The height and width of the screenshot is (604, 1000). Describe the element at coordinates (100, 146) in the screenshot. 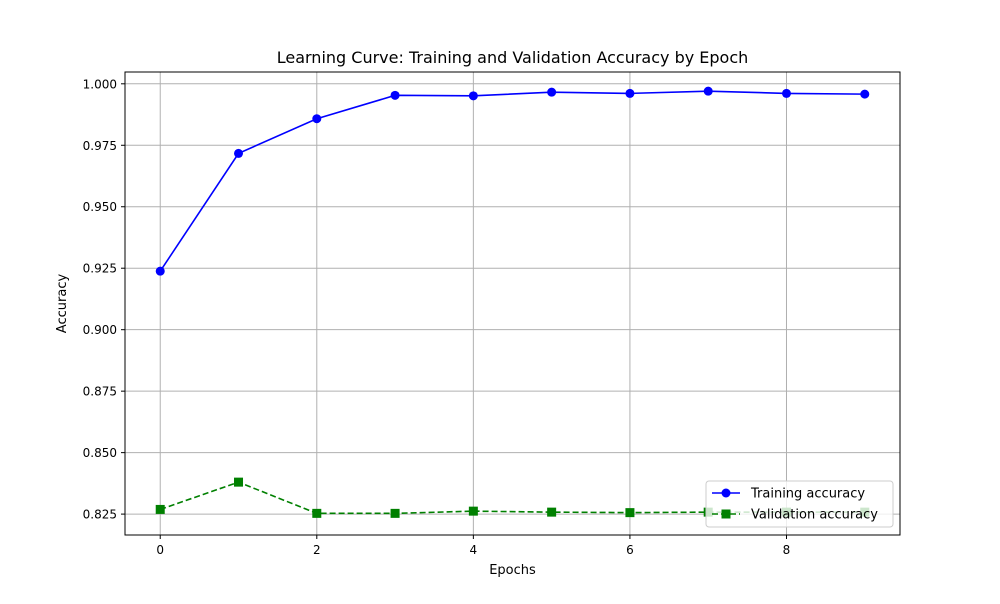

I see `y-tick-label: 0.975` at that location.